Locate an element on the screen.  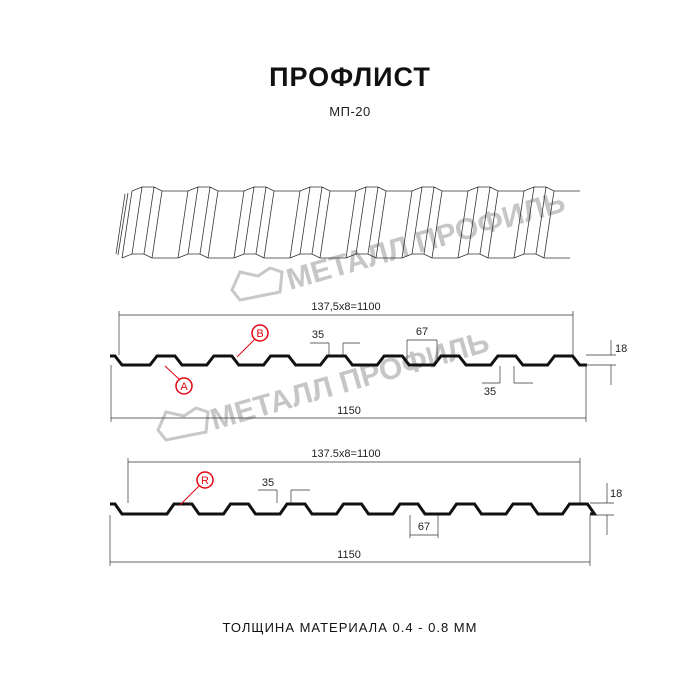
watermark-1: МЕТАЛЛ ПРОФИЛЬ is located at coordinates (399, 244).